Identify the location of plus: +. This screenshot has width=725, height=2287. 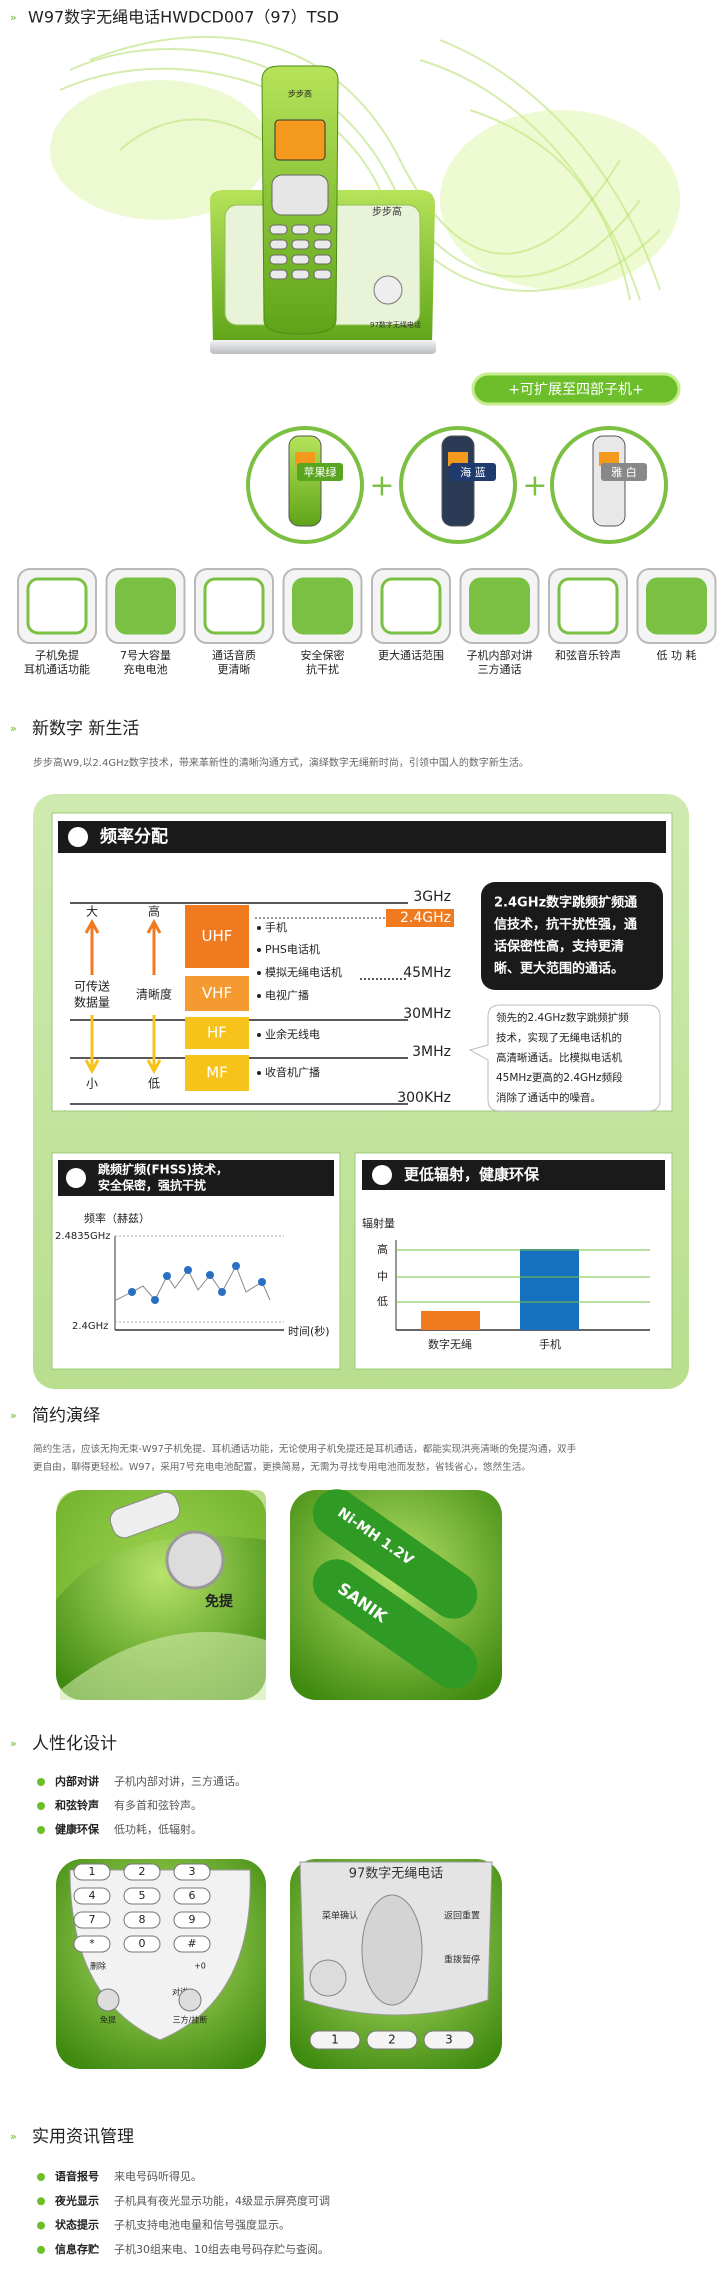
(534, 486).